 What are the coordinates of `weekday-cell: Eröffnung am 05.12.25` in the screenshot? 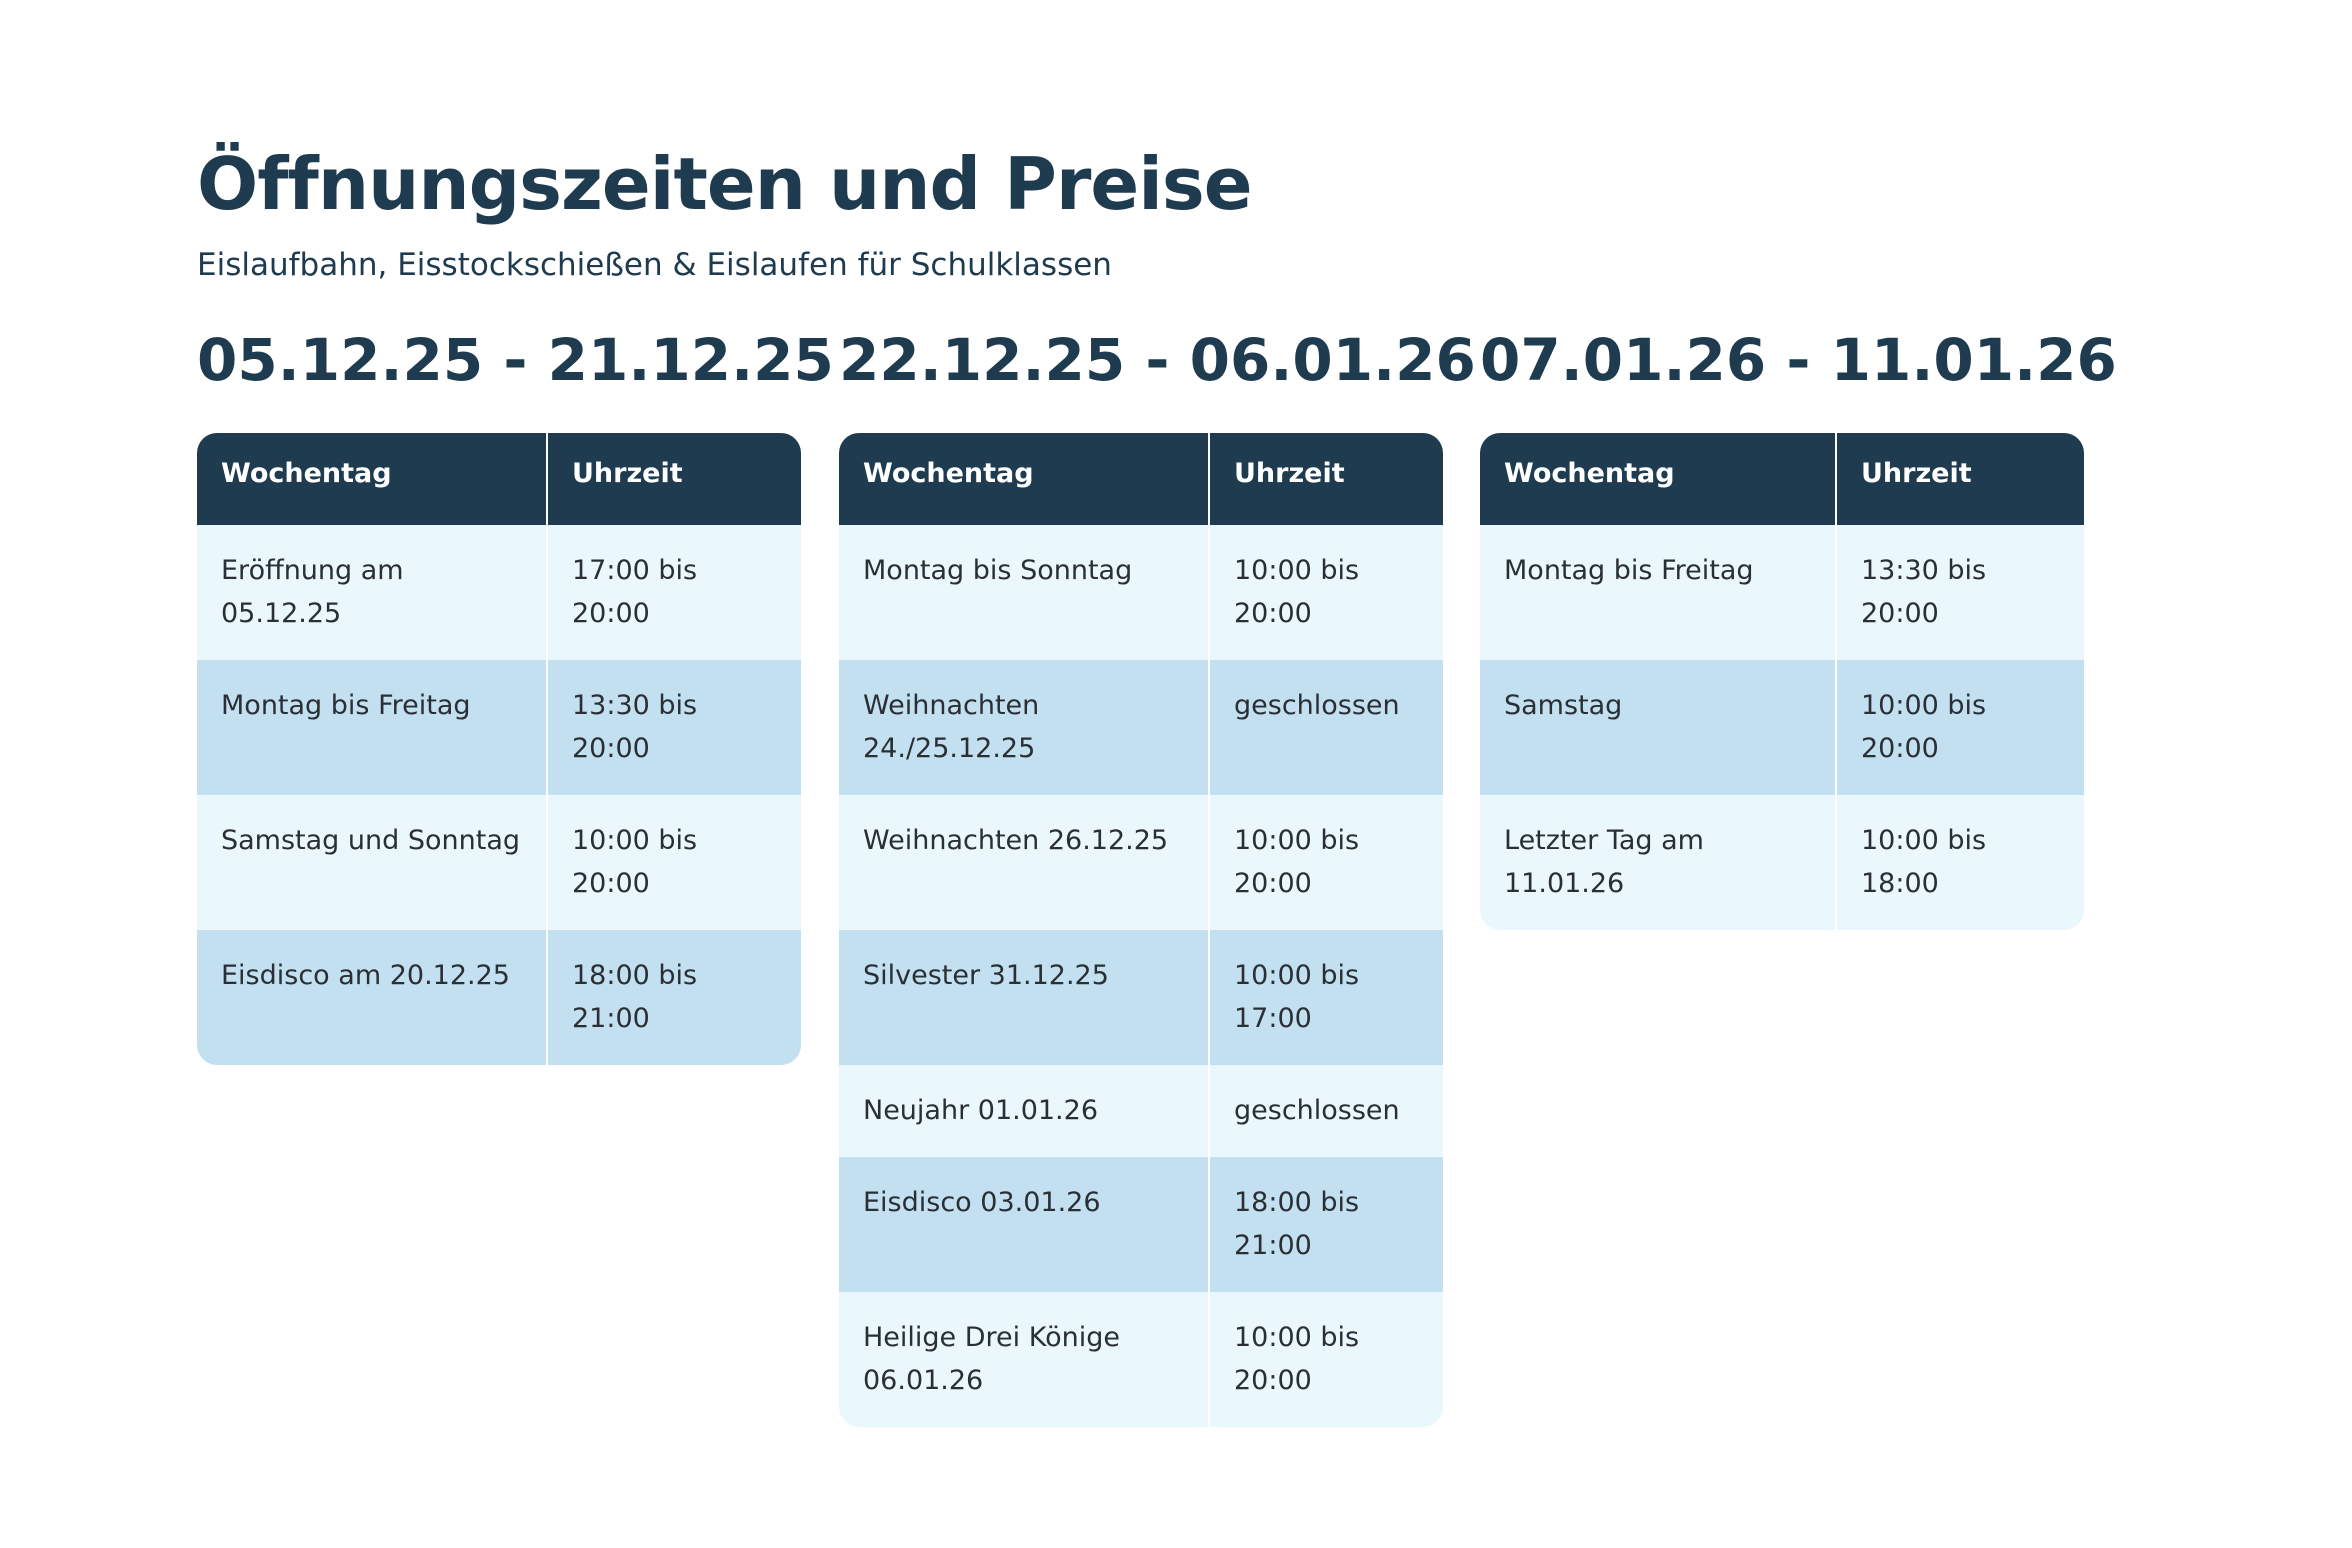 It's located at (372, 592).